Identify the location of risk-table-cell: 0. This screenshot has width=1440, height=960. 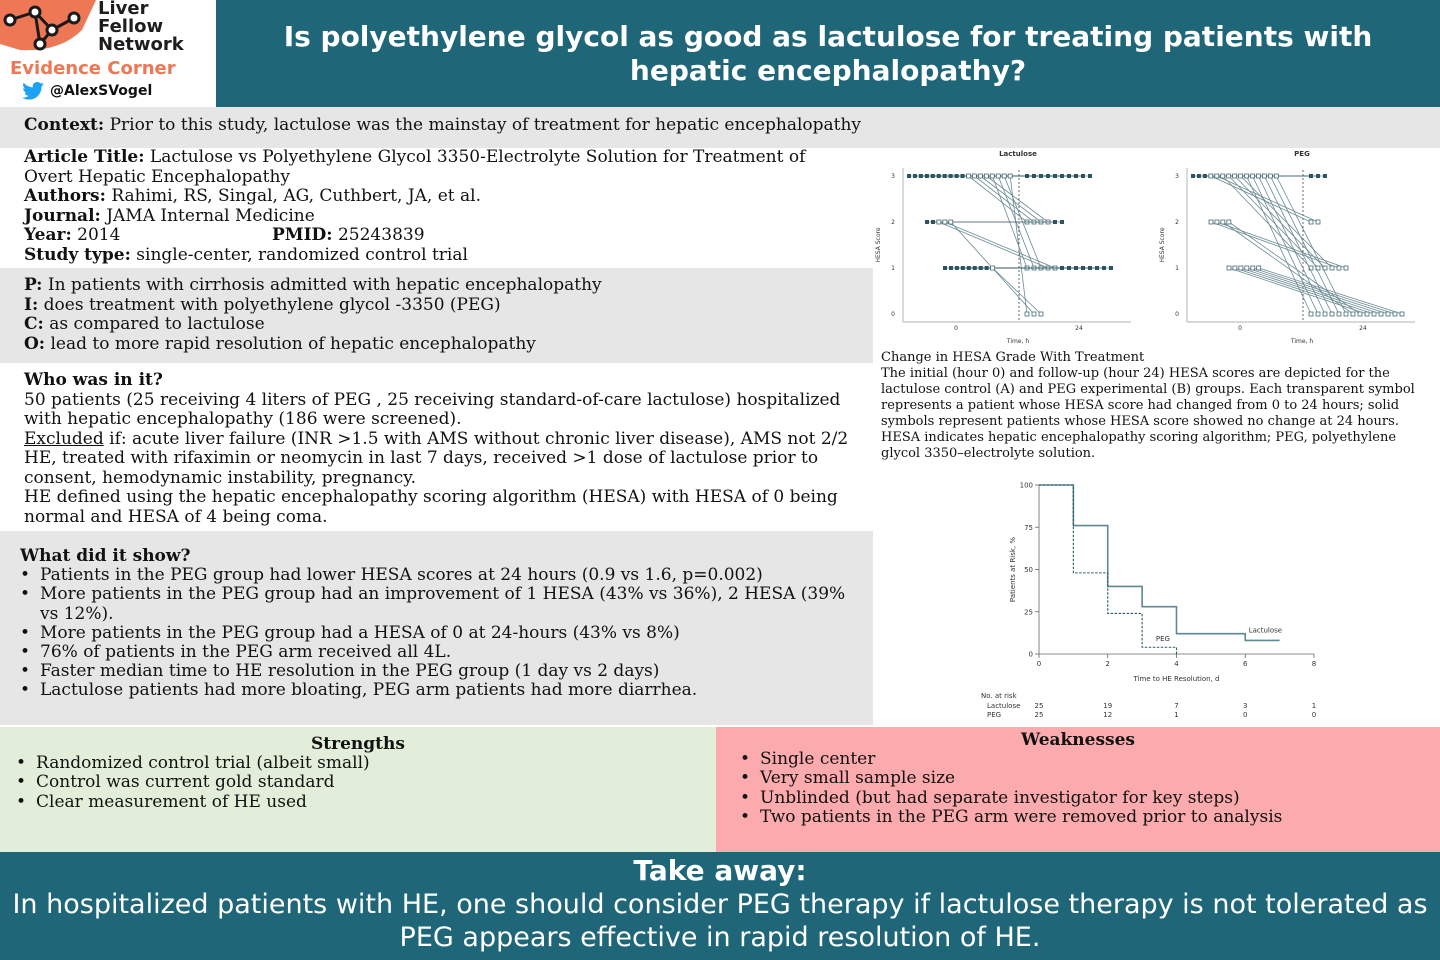
(1314, 715).